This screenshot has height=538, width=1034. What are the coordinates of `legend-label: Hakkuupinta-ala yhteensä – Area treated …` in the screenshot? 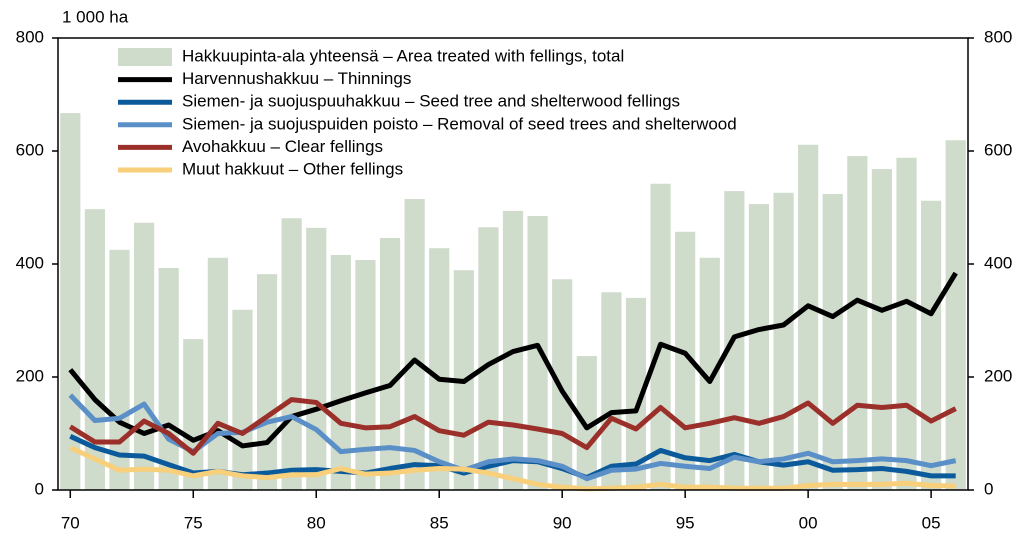 It's located at (403, 55).